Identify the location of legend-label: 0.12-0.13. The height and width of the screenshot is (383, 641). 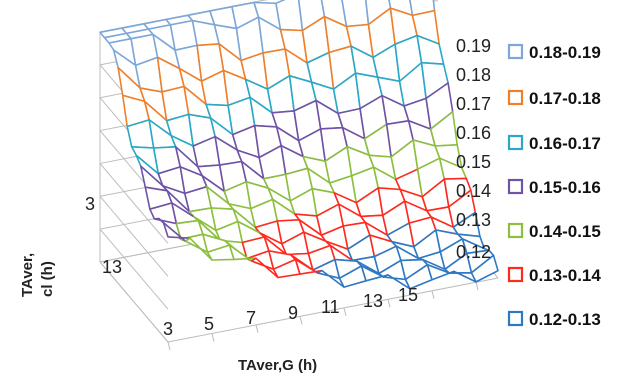
(565, 319).